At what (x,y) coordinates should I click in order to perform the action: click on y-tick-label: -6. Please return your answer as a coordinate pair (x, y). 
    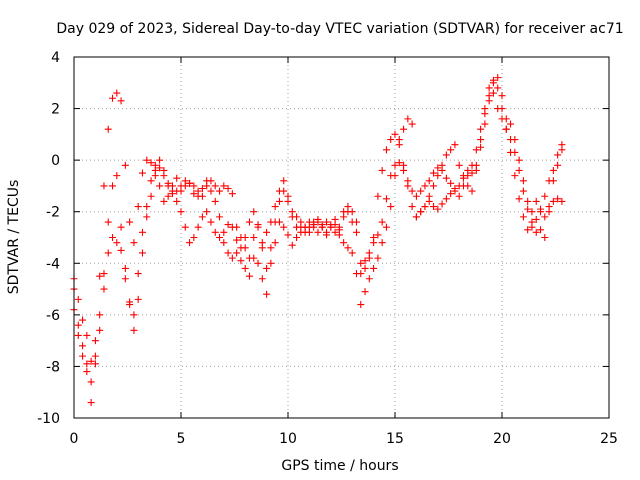
    Looking at the image, I should click on (53, 316).